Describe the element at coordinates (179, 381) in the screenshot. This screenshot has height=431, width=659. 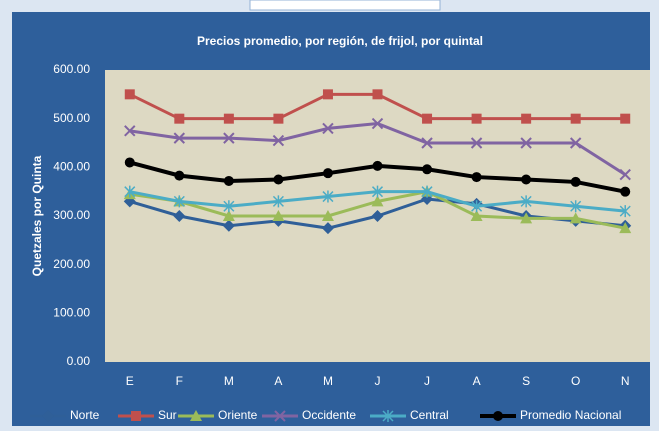
I see `x-tick-label: F` at that location.